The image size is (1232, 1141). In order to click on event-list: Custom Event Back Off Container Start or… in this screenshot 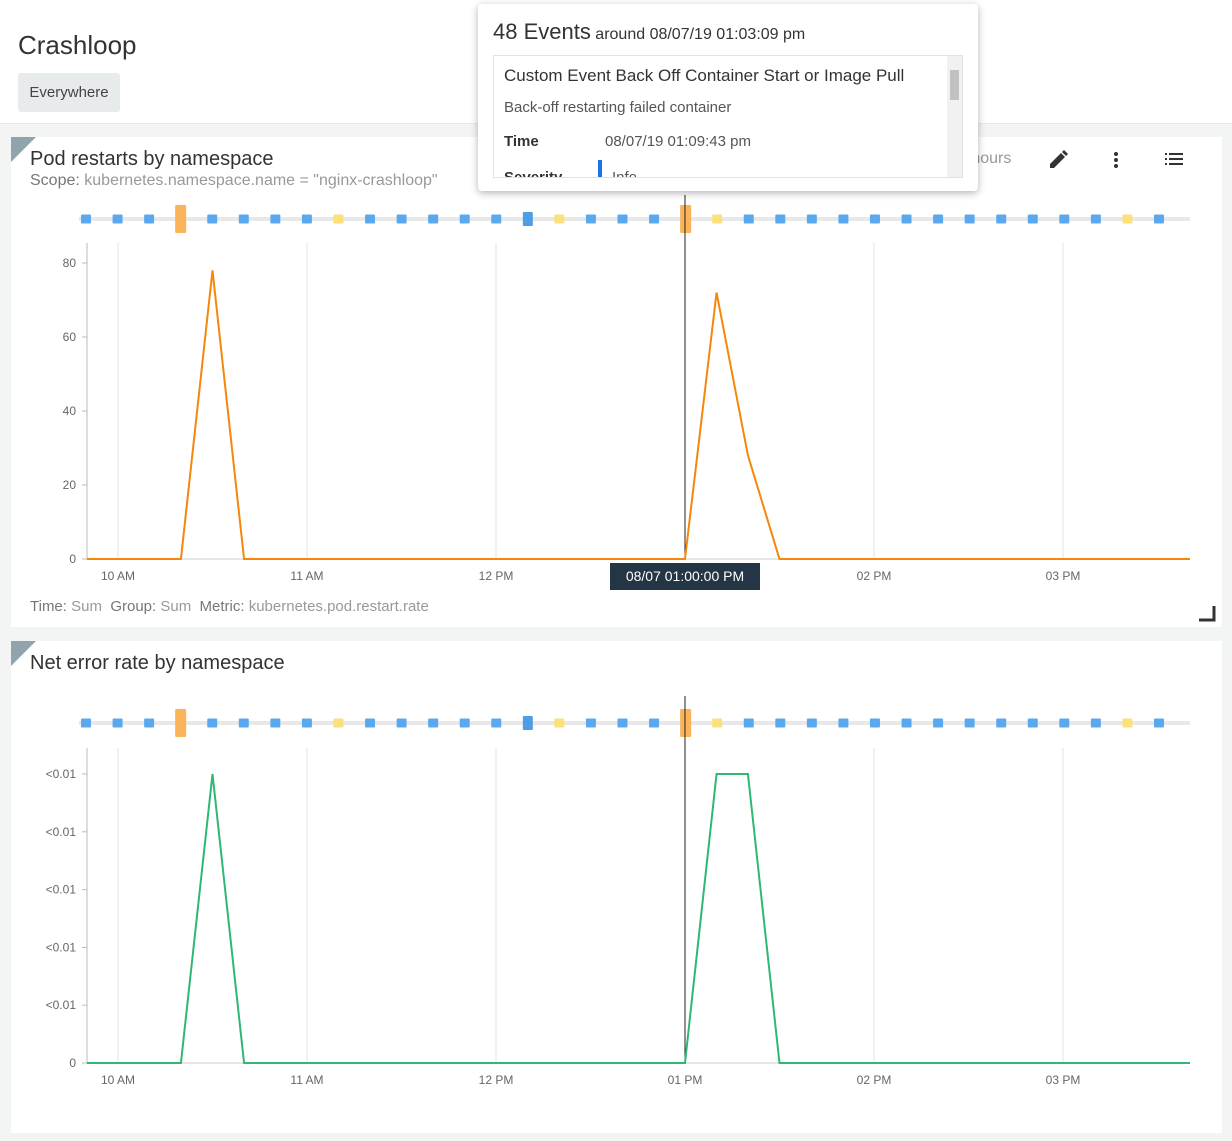, I will do `click(728, 116)`.